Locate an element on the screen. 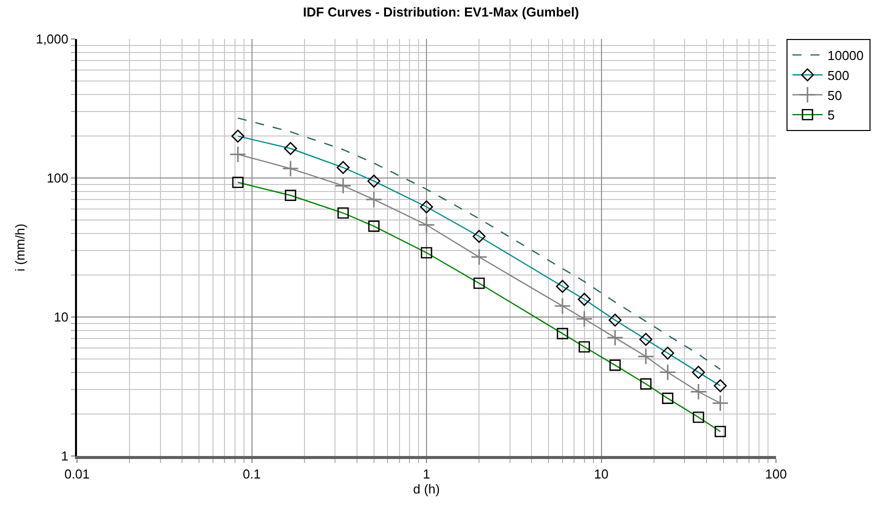 The width and height of the screenshot is (882, 507). x-tick-label: 1 is located at coordinates (426, 474).